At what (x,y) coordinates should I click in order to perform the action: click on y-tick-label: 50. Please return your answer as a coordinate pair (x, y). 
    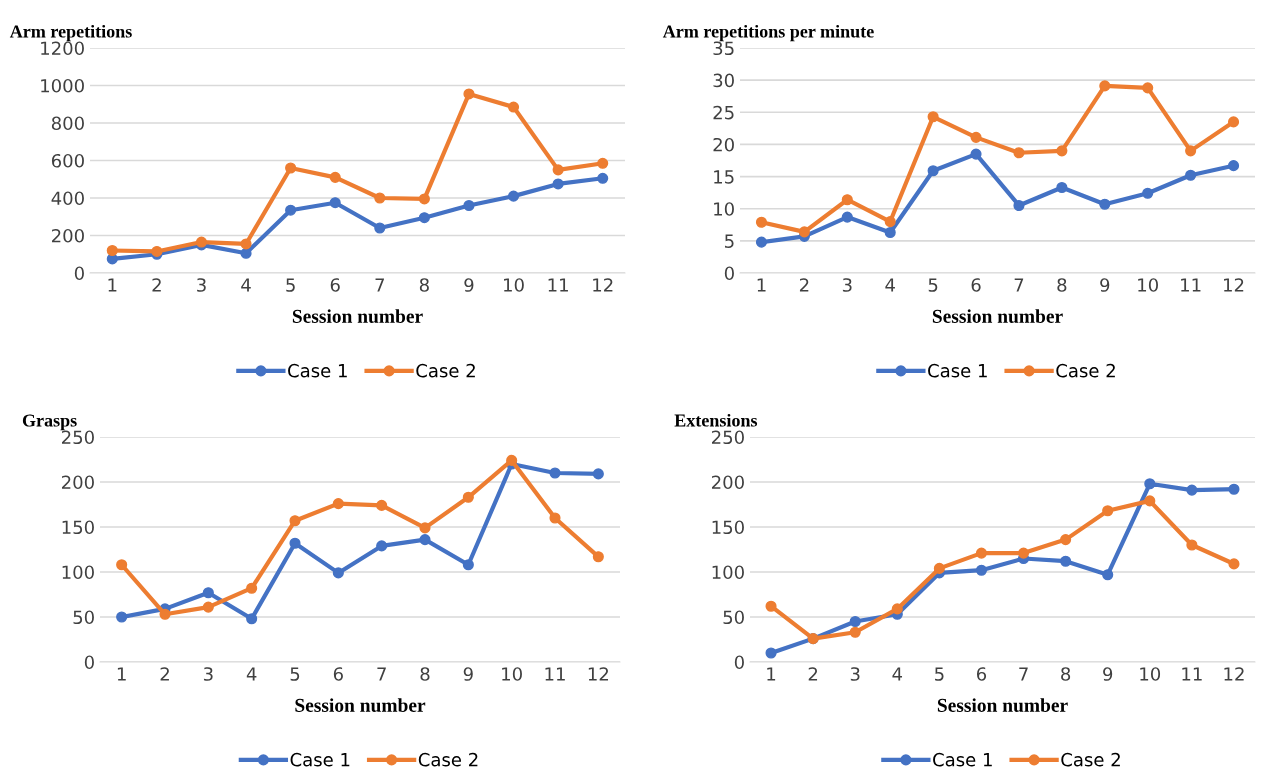
    Looking at the image, I should click on (733, 617).